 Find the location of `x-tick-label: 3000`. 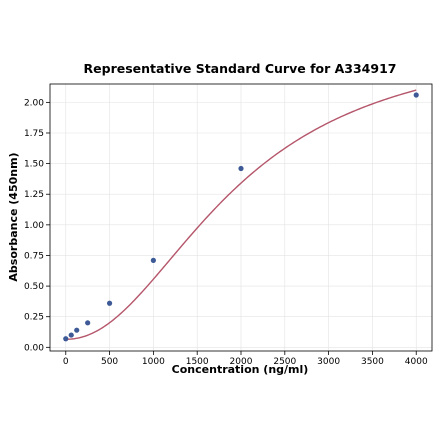

x-tick-label: 3000 is located at coordinates (328, 362).